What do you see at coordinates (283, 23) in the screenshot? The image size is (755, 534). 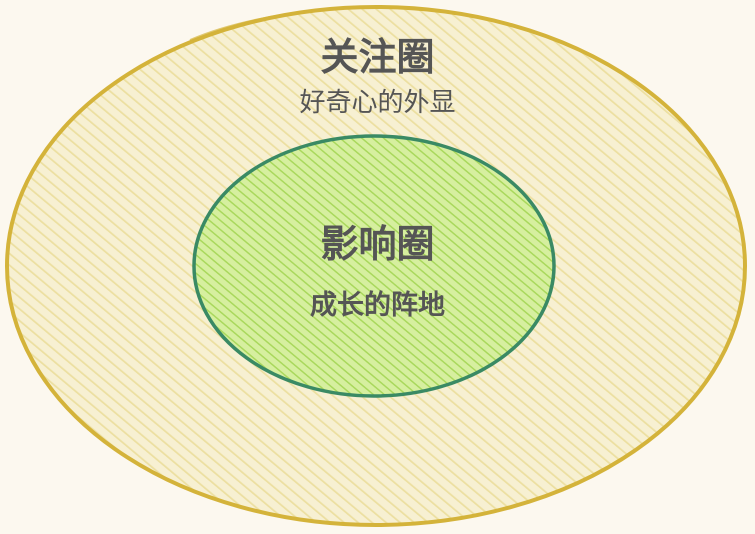 I see `outer-sketch-stroke` at bounding box center [283, 23].